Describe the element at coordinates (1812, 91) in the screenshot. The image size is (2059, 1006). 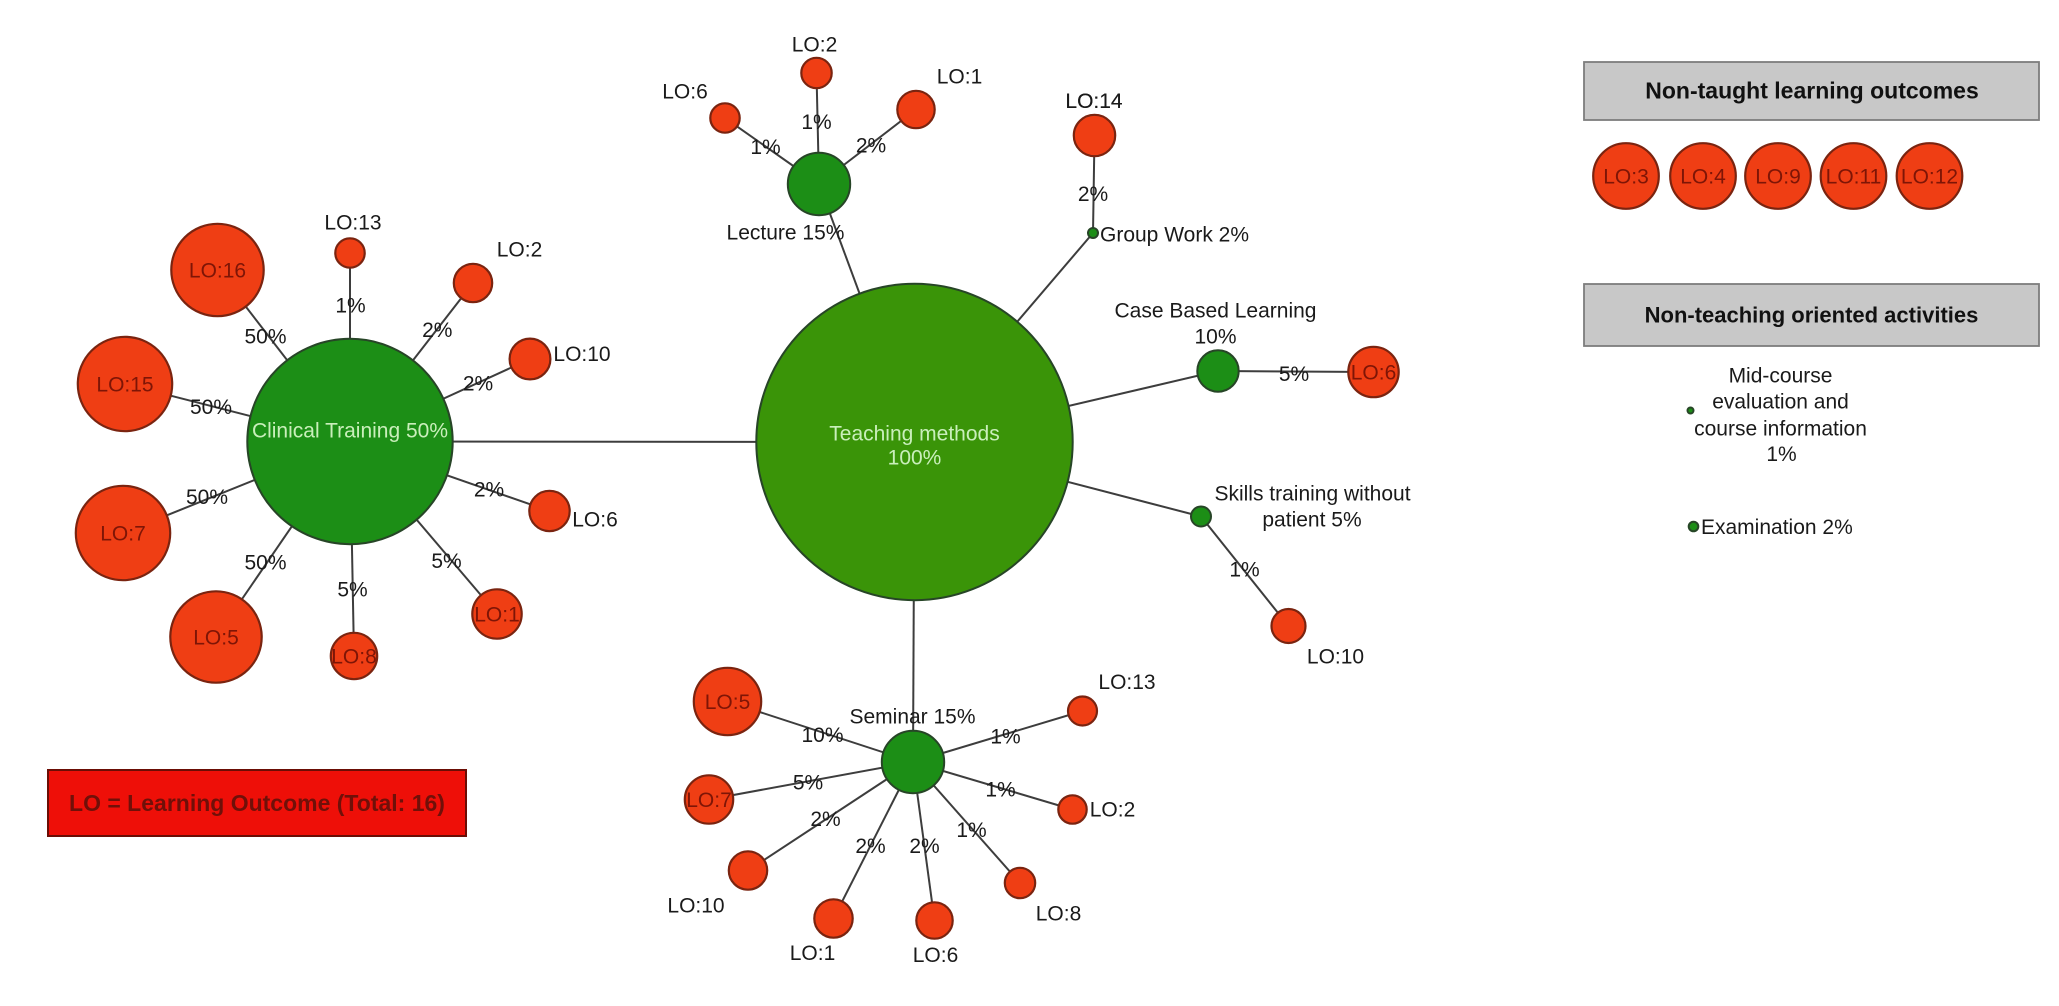
I see `svg-text: Non-taught learning outcomes` at that location.